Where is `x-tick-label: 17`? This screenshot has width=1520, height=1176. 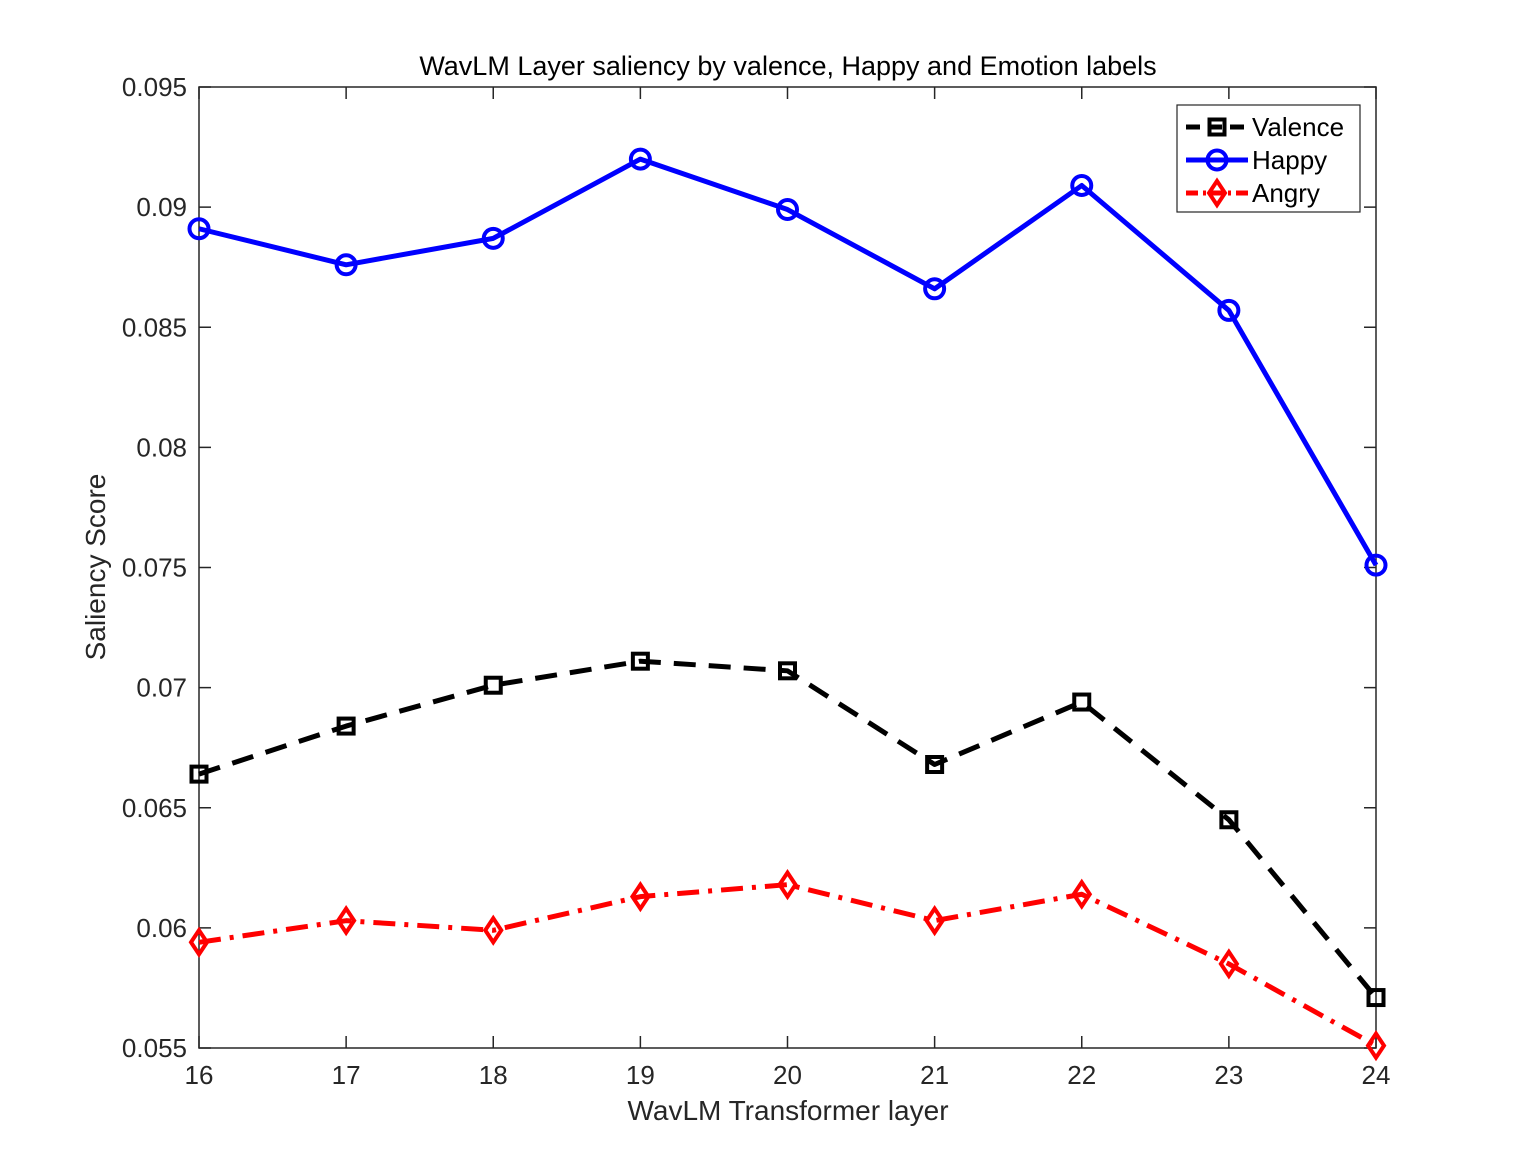 x-tick-label: 17 is located at coordinates (346, 1075).